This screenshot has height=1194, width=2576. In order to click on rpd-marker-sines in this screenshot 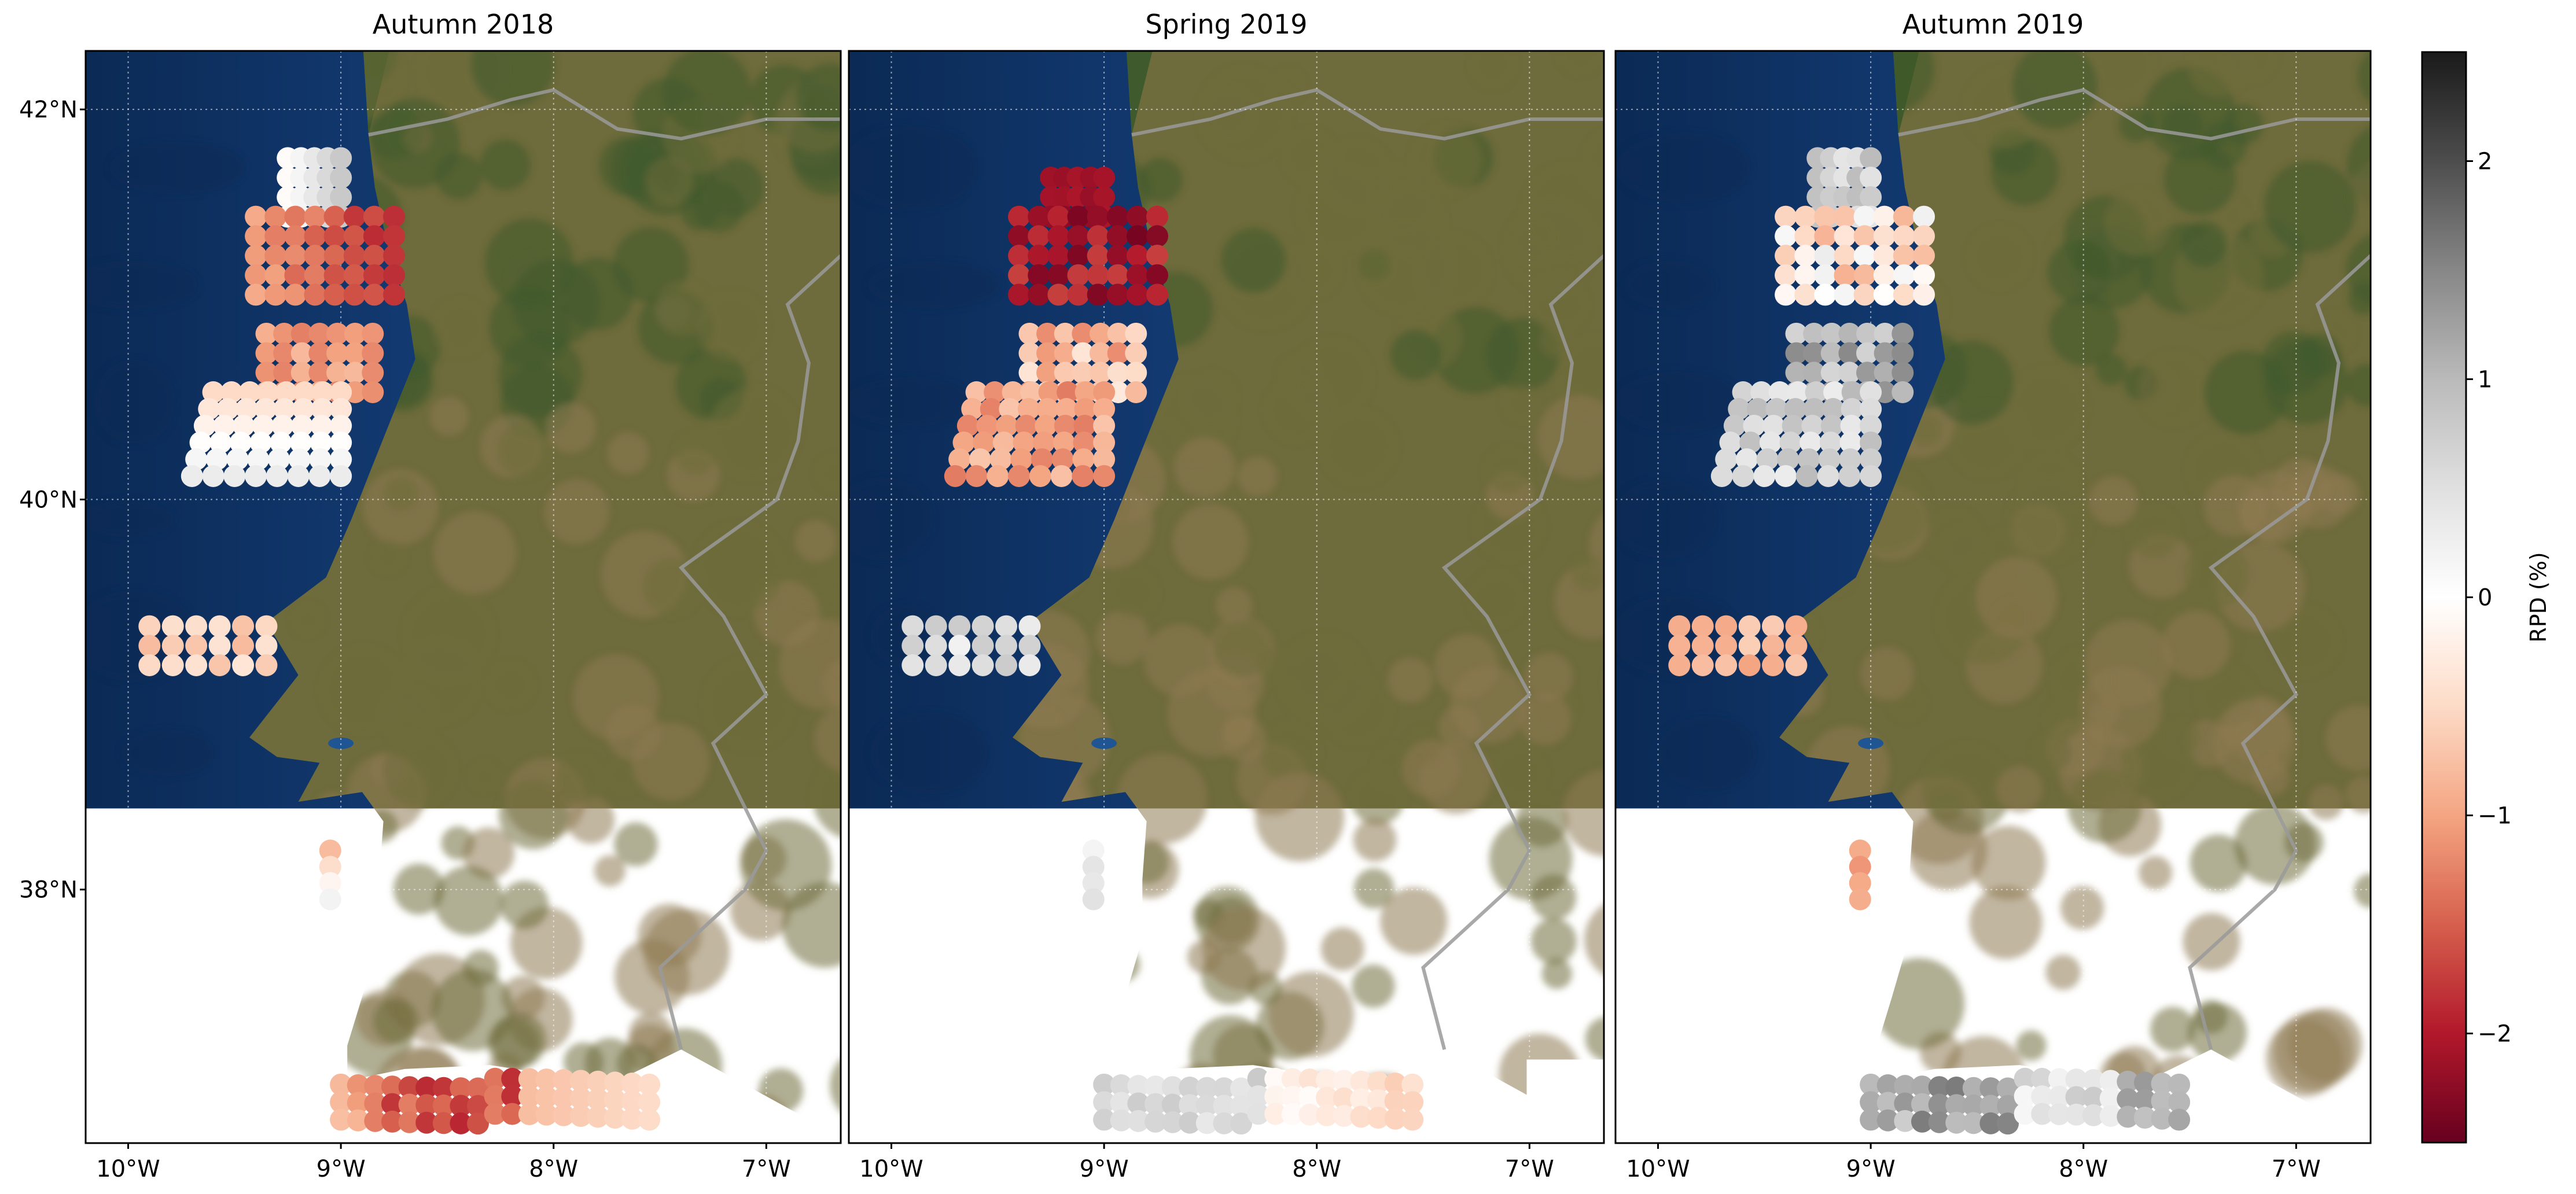, I will do `click(1094, 900)`.